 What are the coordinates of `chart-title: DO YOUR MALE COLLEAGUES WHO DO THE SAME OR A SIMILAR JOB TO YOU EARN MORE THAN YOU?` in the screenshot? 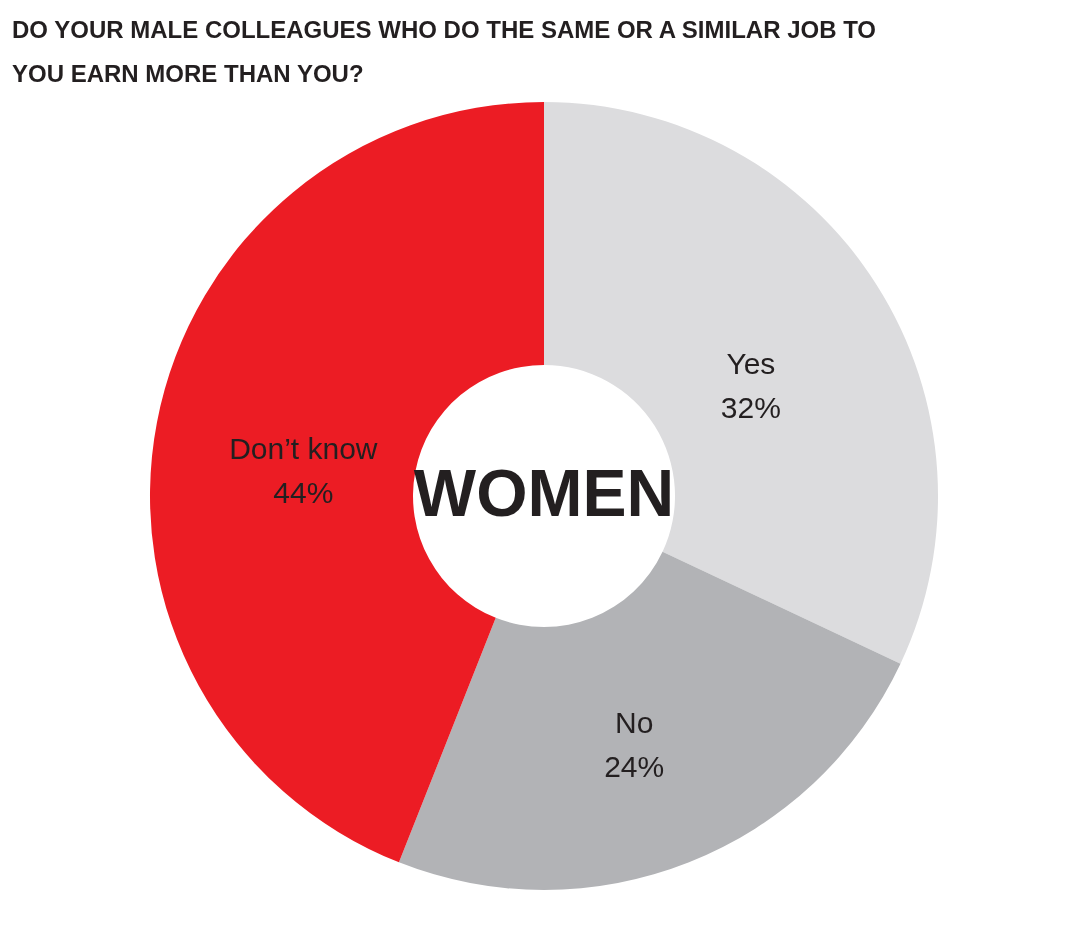 It's located at (444, 51).